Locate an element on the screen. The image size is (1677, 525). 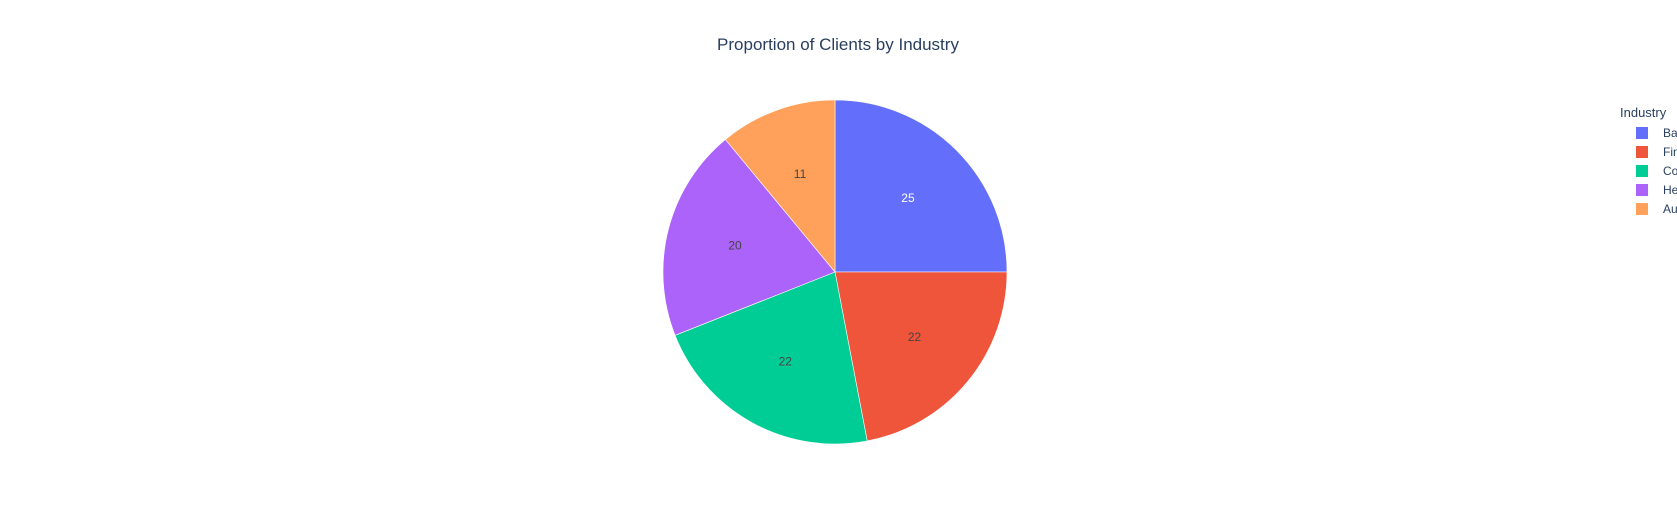
legend-label: Automotive is located at coordinates (1670, 209).